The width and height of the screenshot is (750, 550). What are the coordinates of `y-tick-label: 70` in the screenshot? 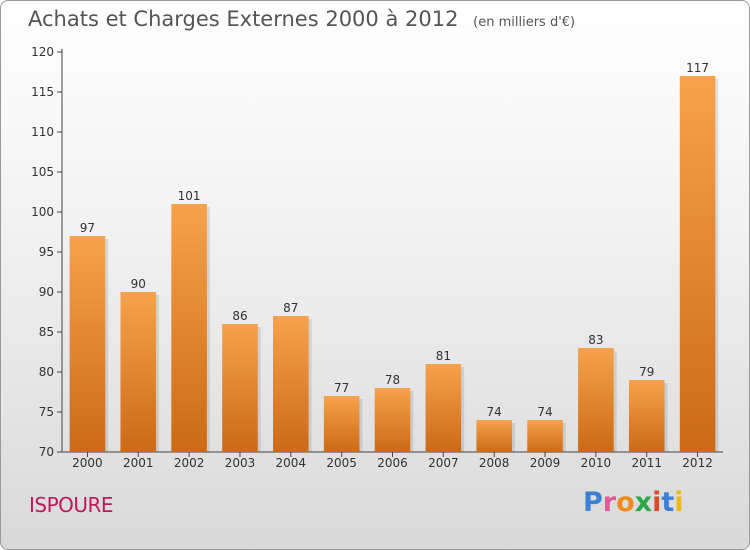 It's located at (46, 452).